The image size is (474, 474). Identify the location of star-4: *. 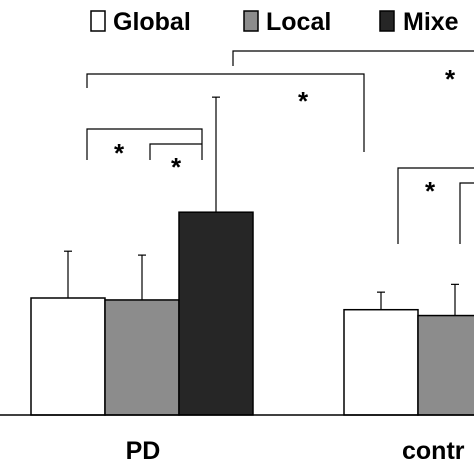
(450, 79).